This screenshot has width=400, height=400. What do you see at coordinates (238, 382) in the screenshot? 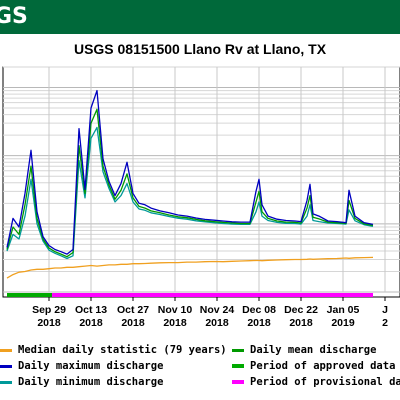
I see `legend-swatch-provisional` at bounding box center [238, 382].